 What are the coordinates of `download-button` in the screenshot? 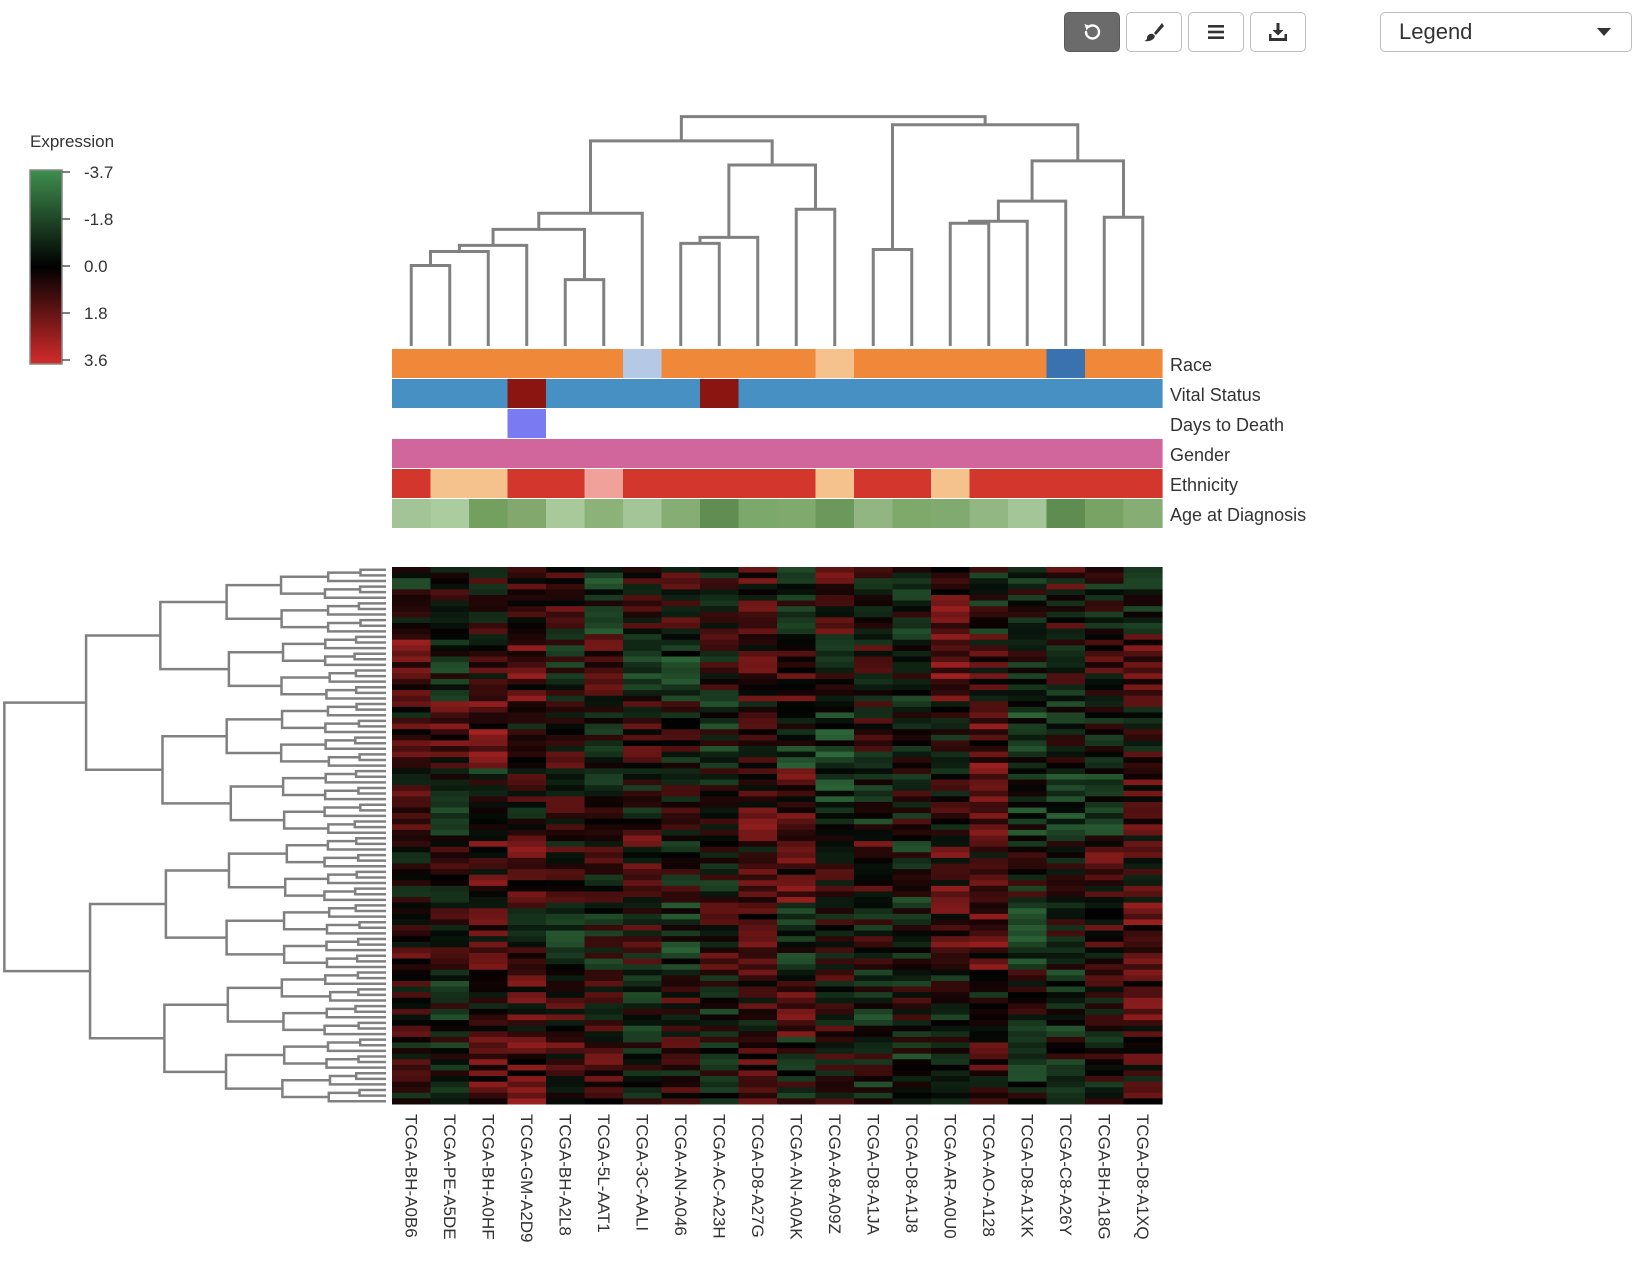 It's located at (1278, 32).